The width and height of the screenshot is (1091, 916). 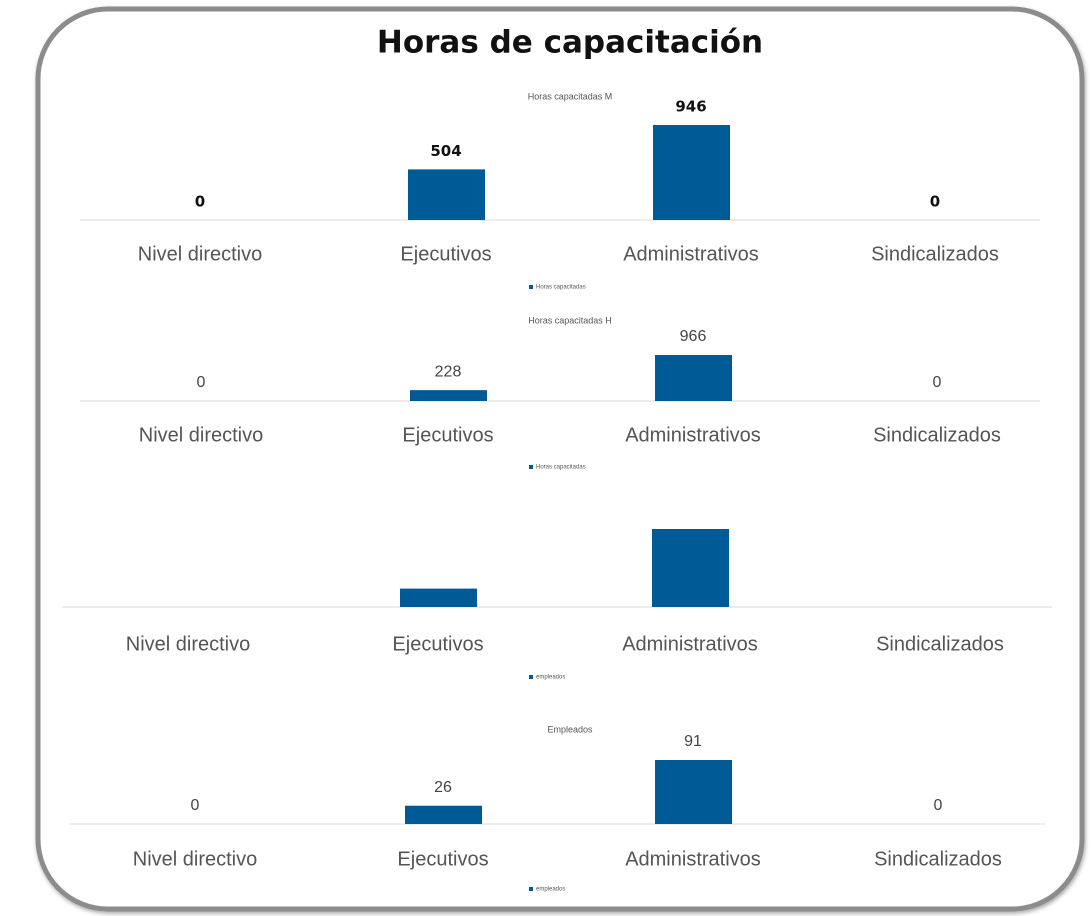 I want to click on chart-title: Horas capacitadas M, so click(x=570, y=96).